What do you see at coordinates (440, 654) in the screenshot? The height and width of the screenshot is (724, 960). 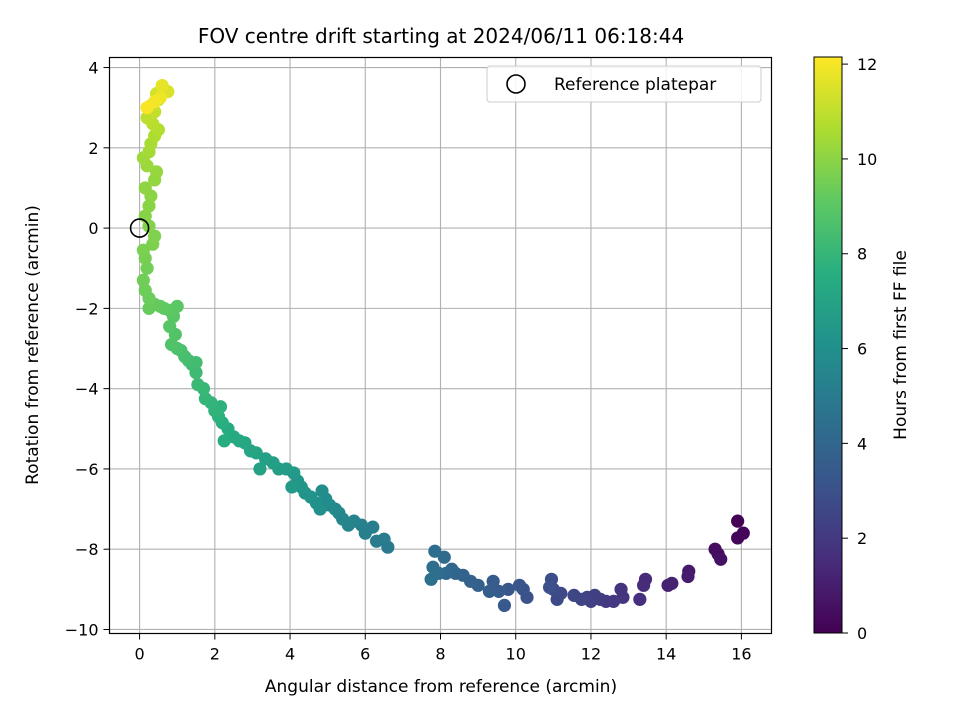 I see `x-tick-label: 8` at bounding box center [440, 654].